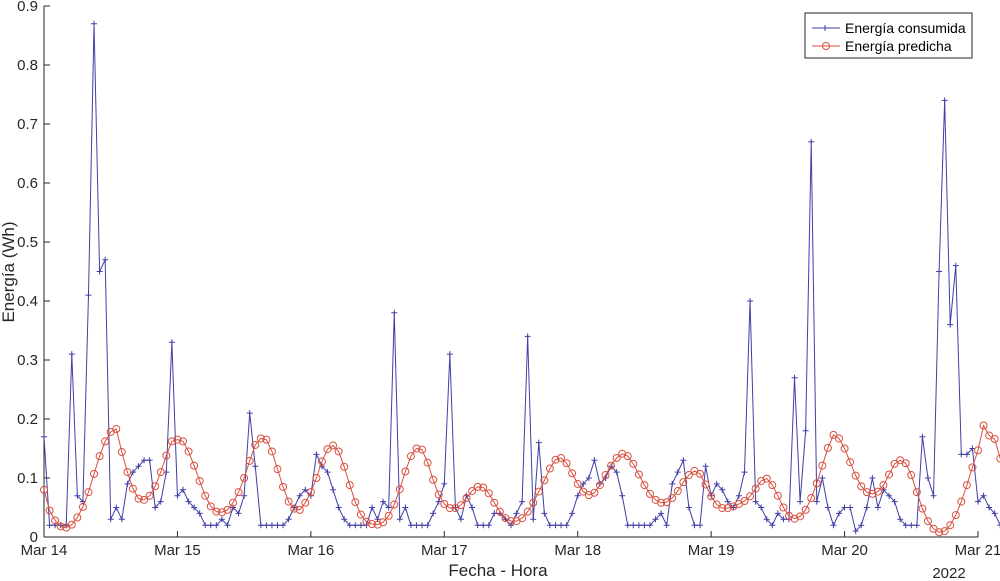 This screenshot has height=581, width=1000. I want to click on x-tick-label: Mar 21, so click(977, 550).